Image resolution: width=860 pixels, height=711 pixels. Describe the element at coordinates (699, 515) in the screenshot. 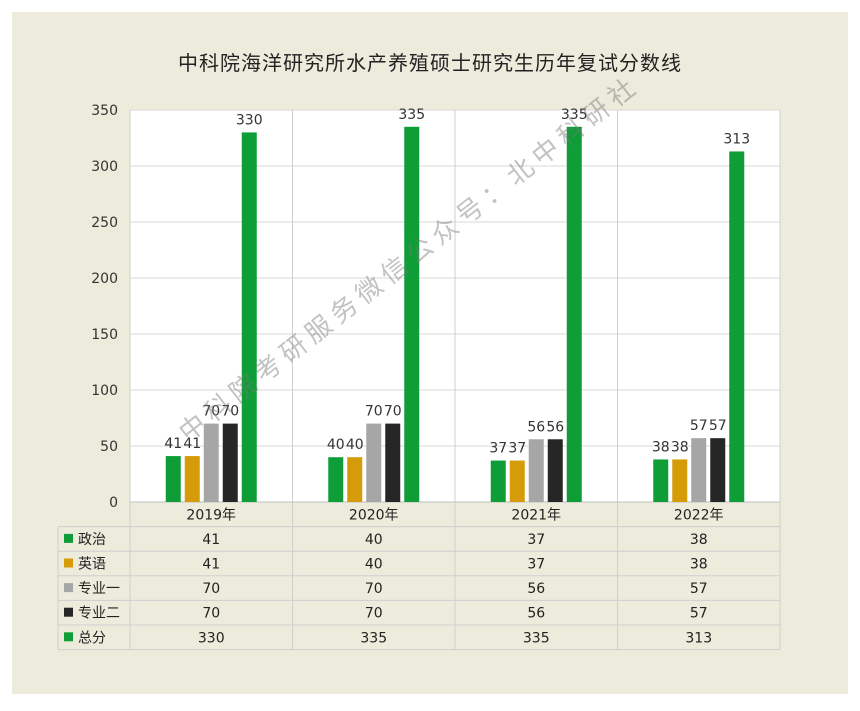

I see `x-tick-label: 2022年` at that location.